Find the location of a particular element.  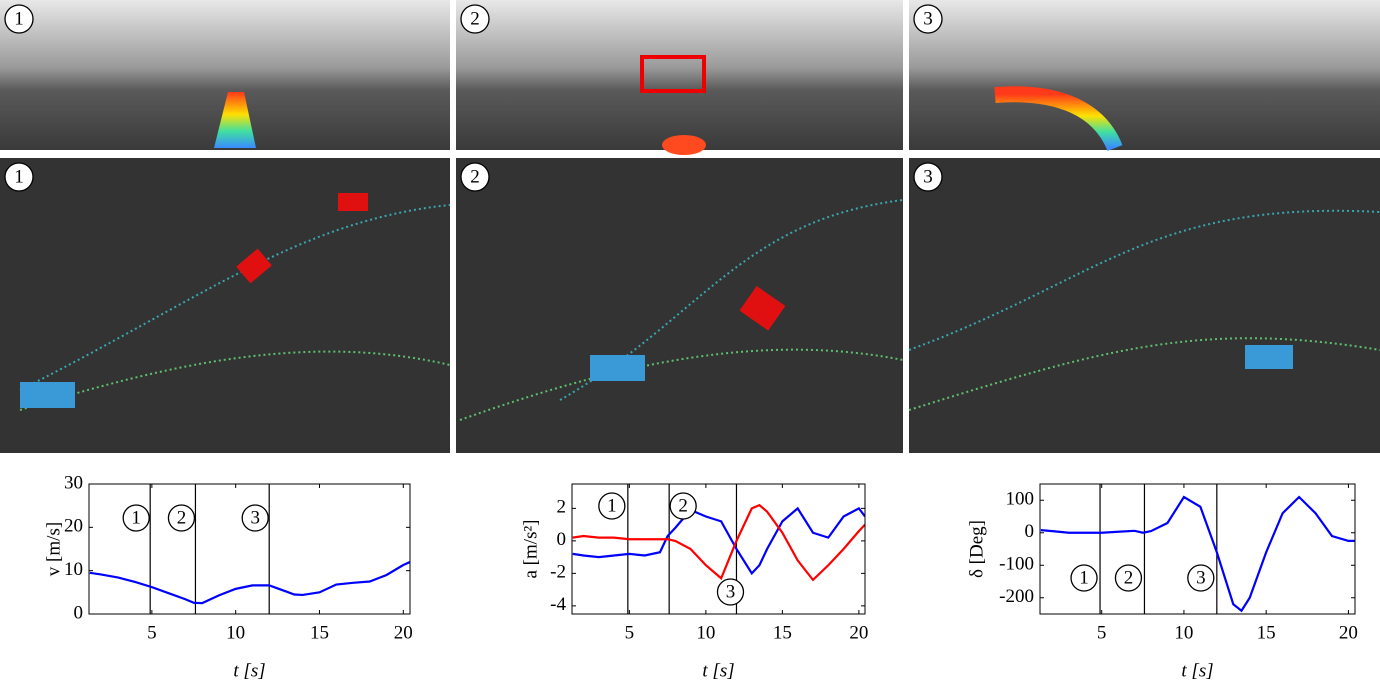

path is located at coordinates (681, 384).